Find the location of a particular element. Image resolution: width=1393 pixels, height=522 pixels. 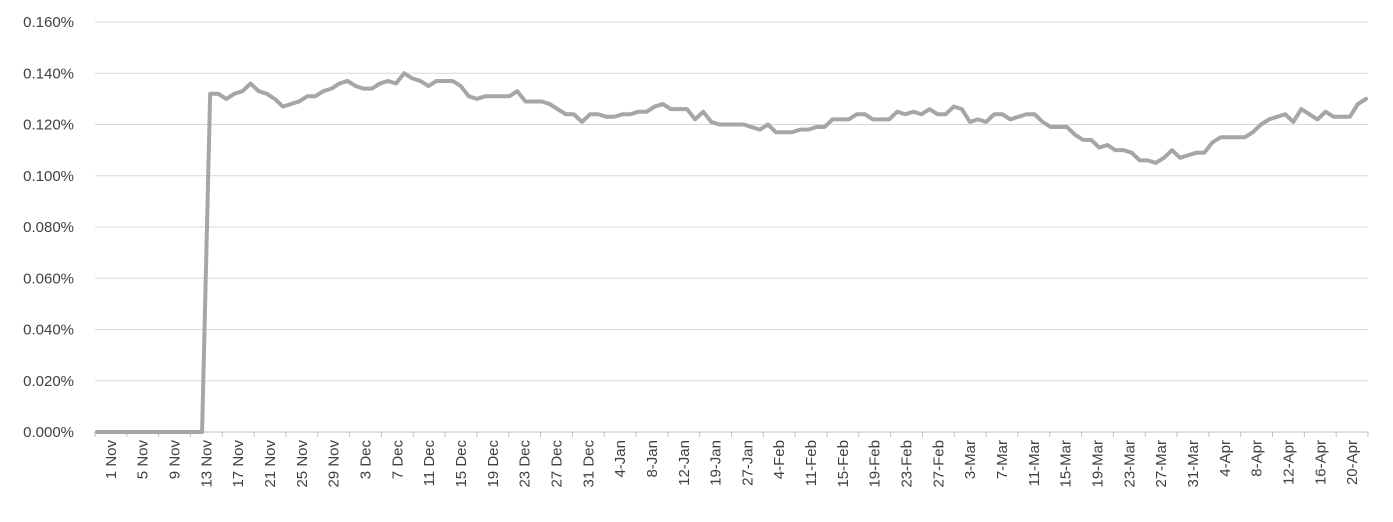

x-tick-label: 4-Apr is located at coordinates (1225, 458).